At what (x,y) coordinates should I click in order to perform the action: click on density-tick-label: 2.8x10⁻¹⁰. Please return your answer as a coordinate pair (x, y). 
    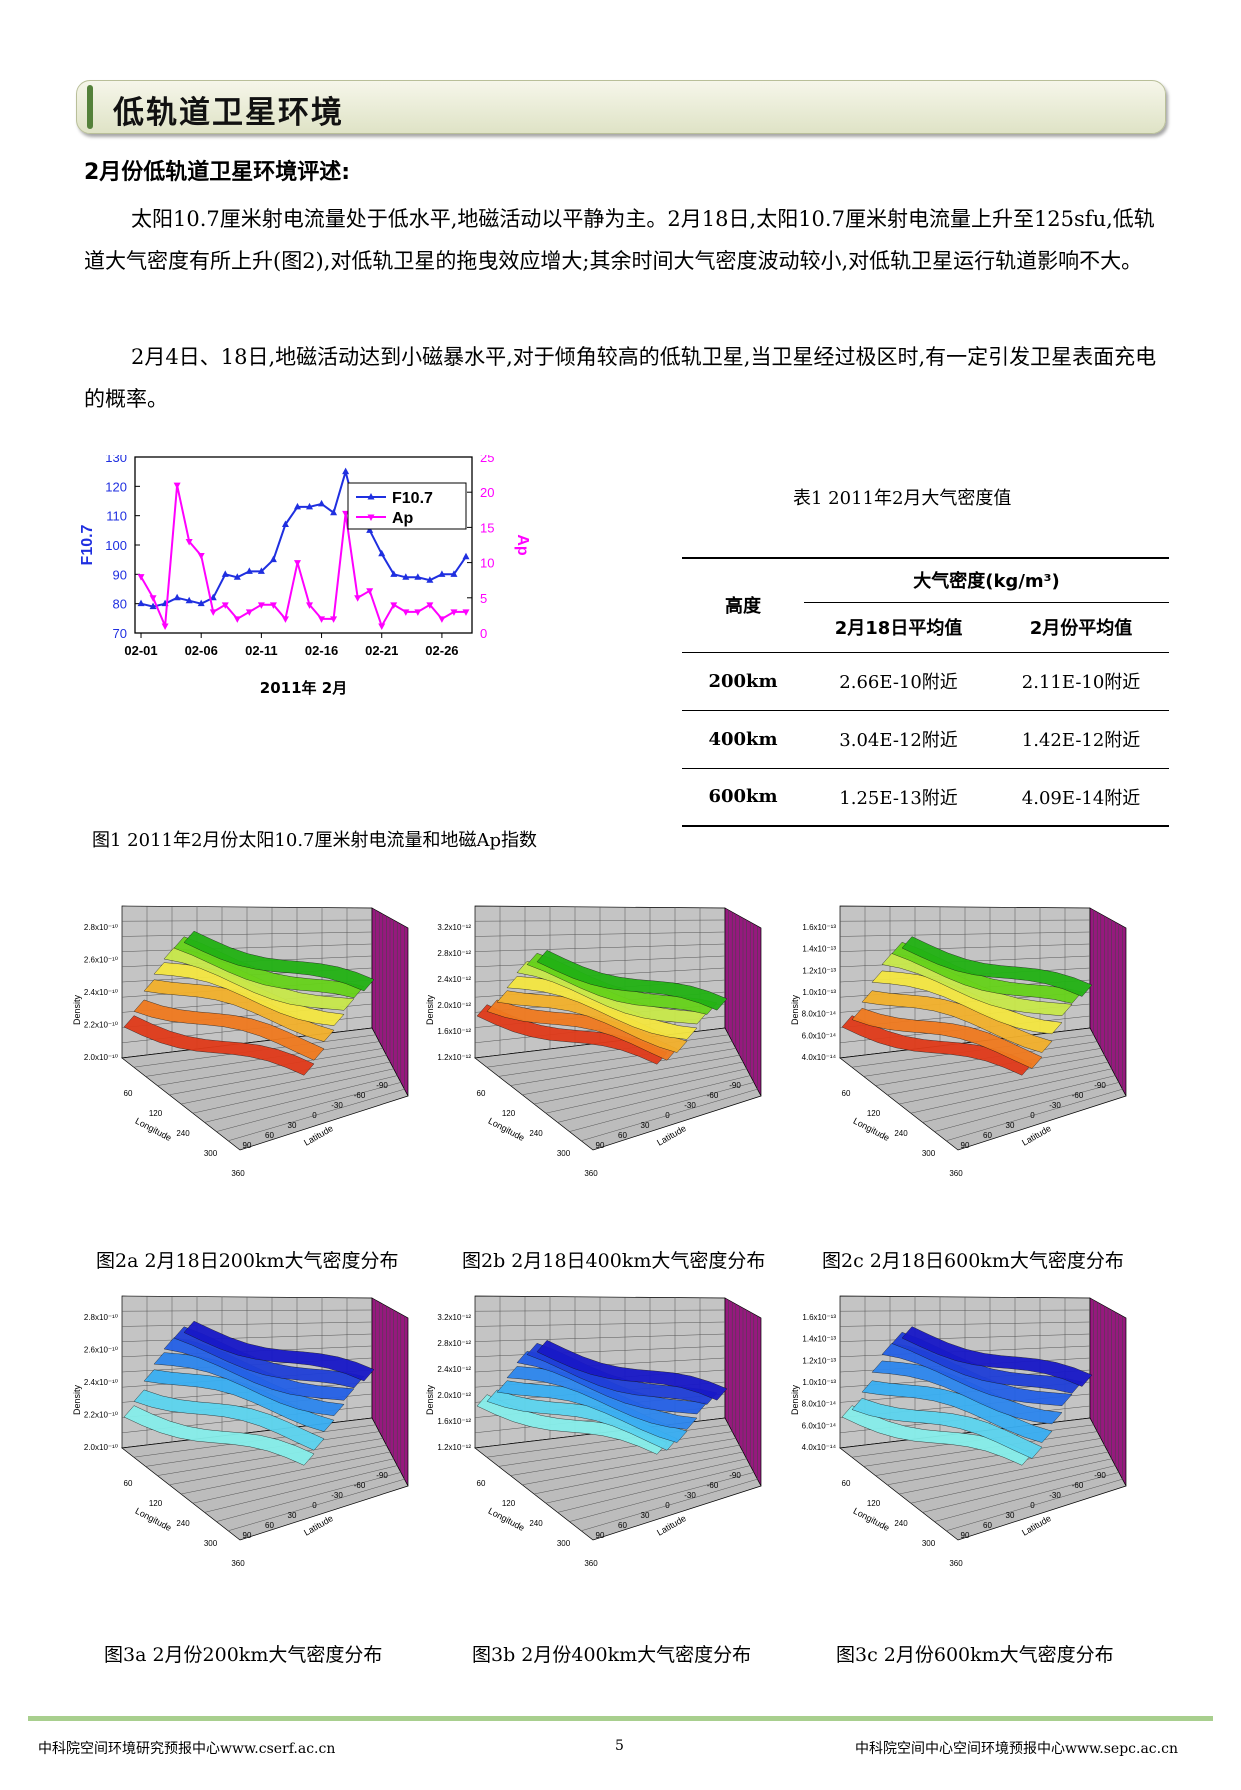
    Looking at the image, I should click on (101, 927).